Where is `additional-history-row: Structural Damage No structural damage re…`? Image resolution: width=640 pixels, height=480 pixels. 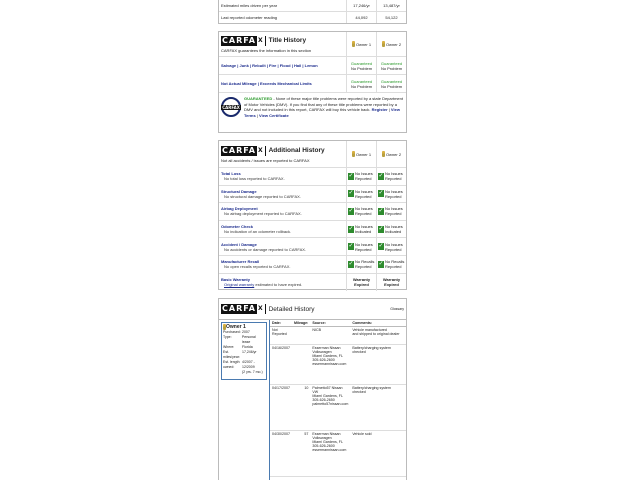
additional-history-row: Structural Damage No structural damage re… is located at coordinates (312, 194).